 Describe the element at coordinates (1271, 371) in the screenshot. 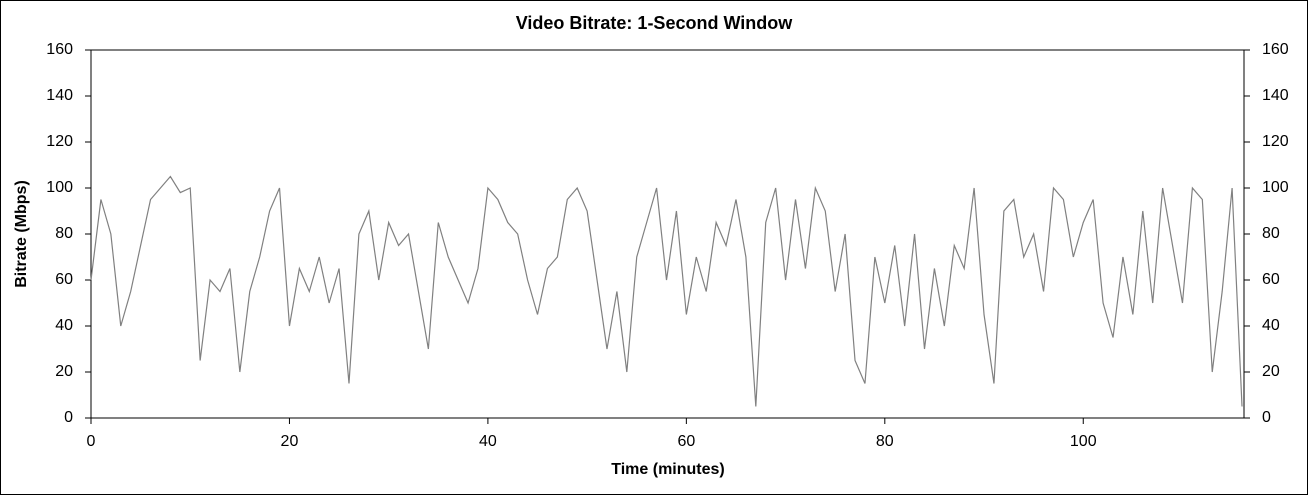

I see `y2-tick-label: 20` at that location.